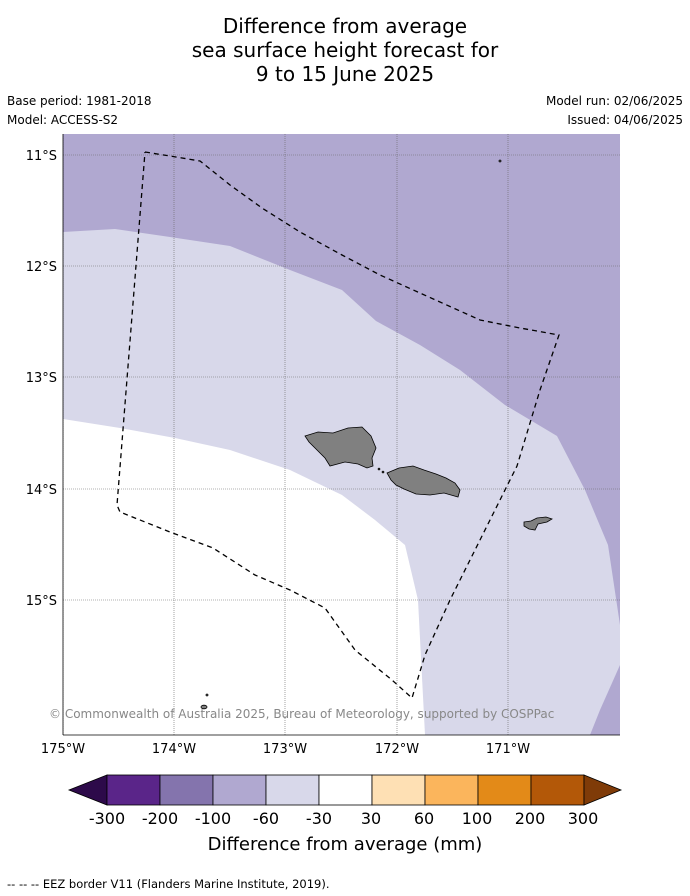 The height and width of the screenshot is (896, 690). What do you see at coordinates (340, 447) in the screenshot?
I see `savaii-island` at bounding box center [340, 447].